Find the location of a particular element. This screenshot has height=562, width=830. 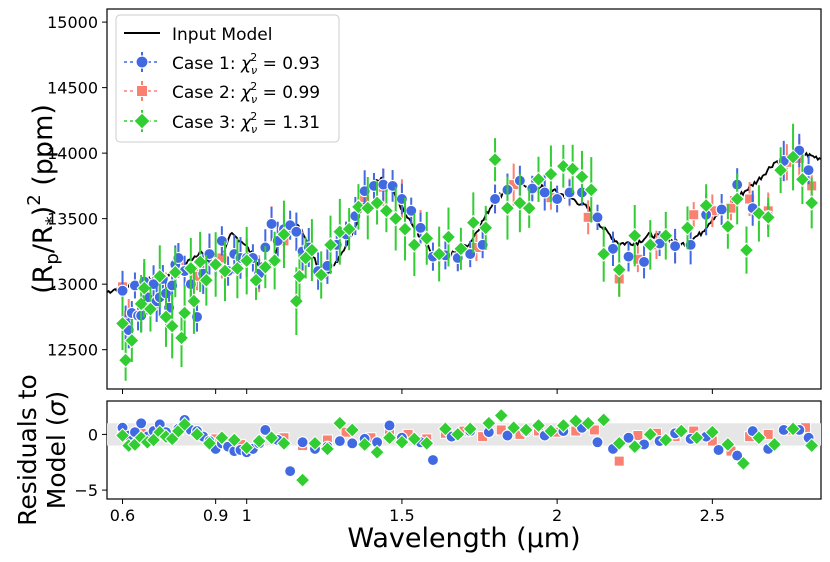

spectrum-y-tick-label: 14000 is located at coordinates (72, 153).